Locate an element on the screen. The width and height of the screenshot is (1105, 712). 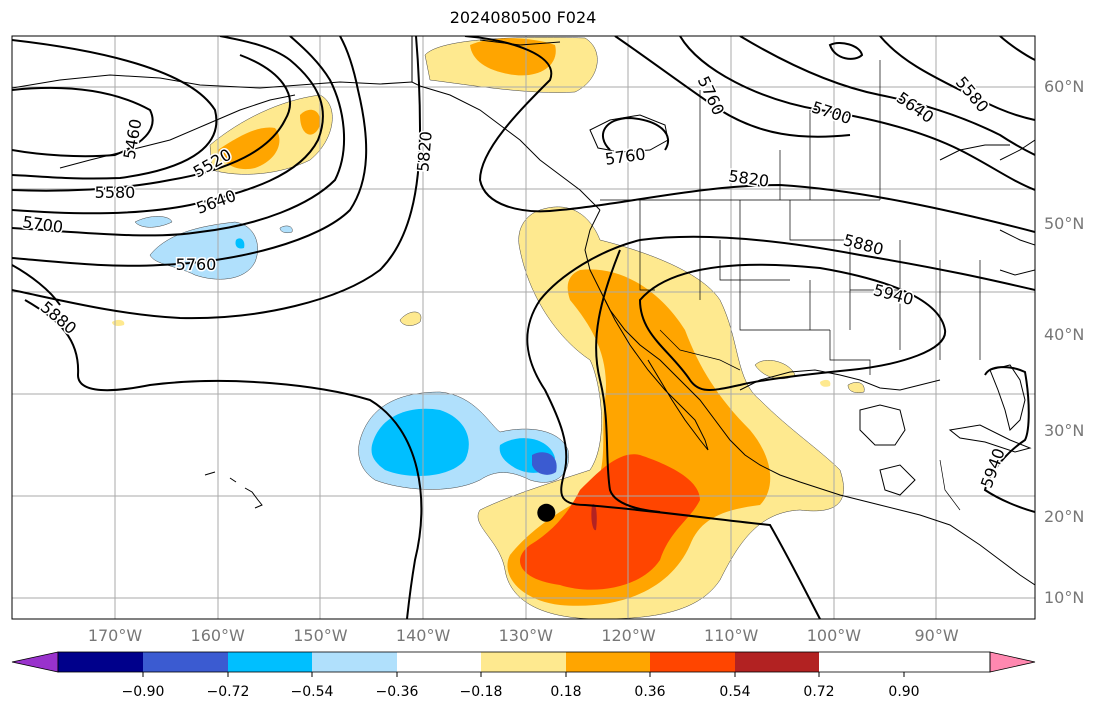
colorbar-tick-label: −0.72 is located at coordinates (228, 692).